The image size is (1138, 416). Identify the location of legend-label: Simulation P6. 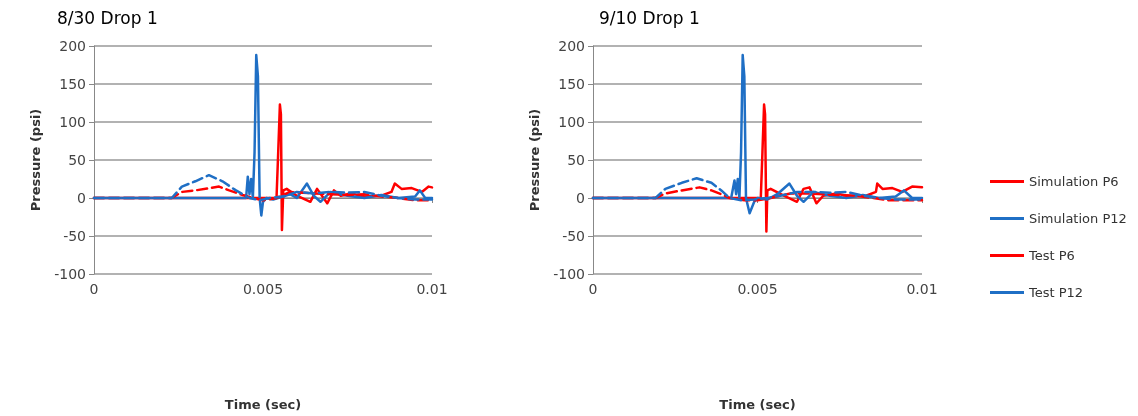
(1074, 181).